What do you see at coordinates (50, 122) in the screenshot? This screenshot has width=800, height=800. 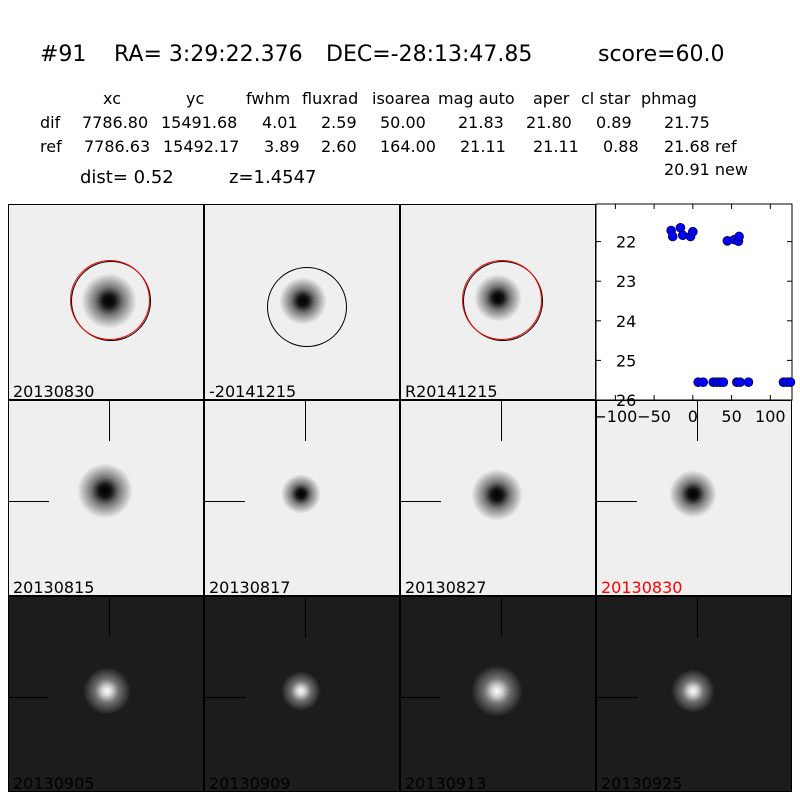 I see `row-label: dif` at bounding box center [50, 122].